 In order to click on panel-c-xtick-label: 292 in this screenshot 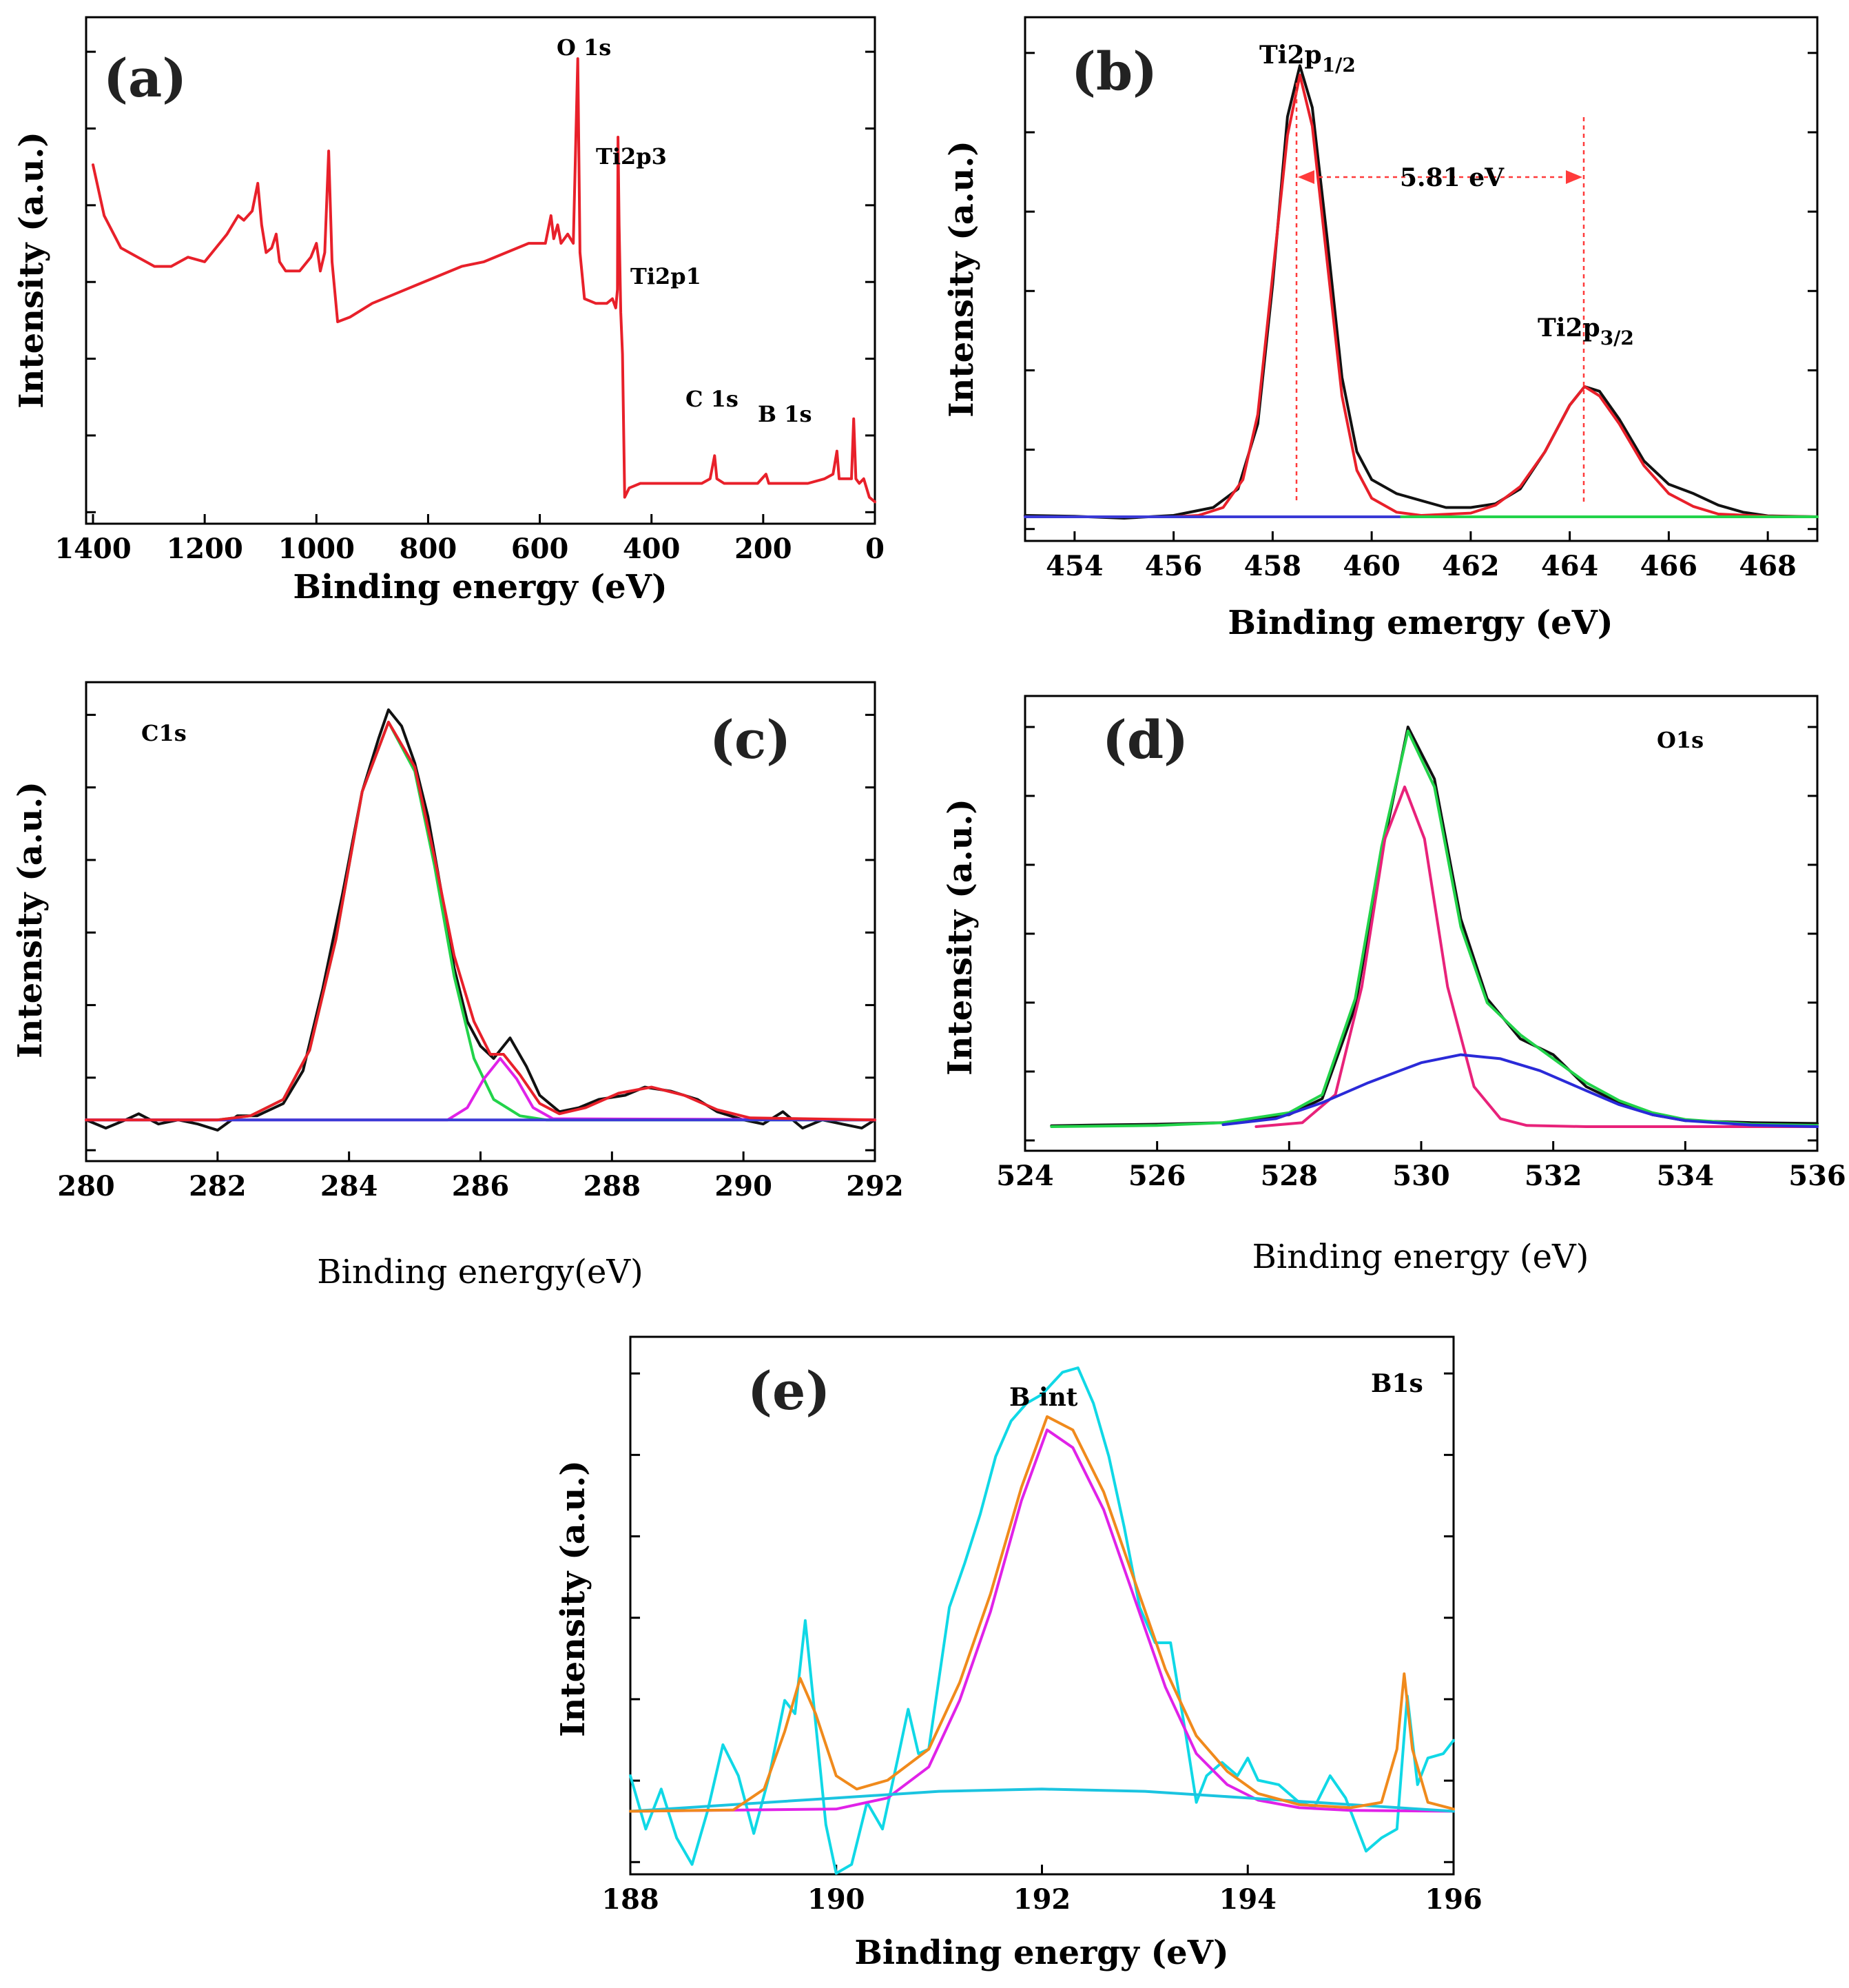, I will do `click(875, 1186)`.